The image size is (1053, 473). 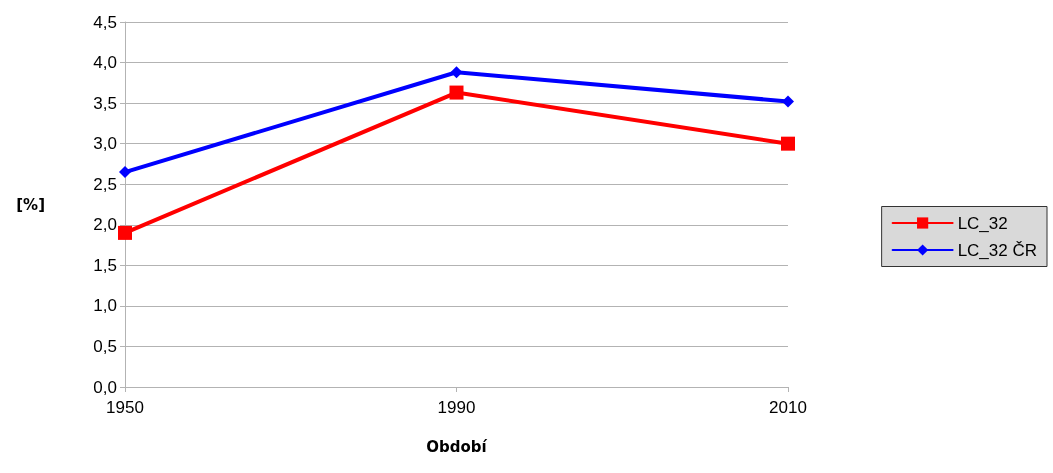 What do you see at coordinates (105, 346) in the screenshot?
I see `y-tick-label: 0,5` at bounding box center [105, 346].